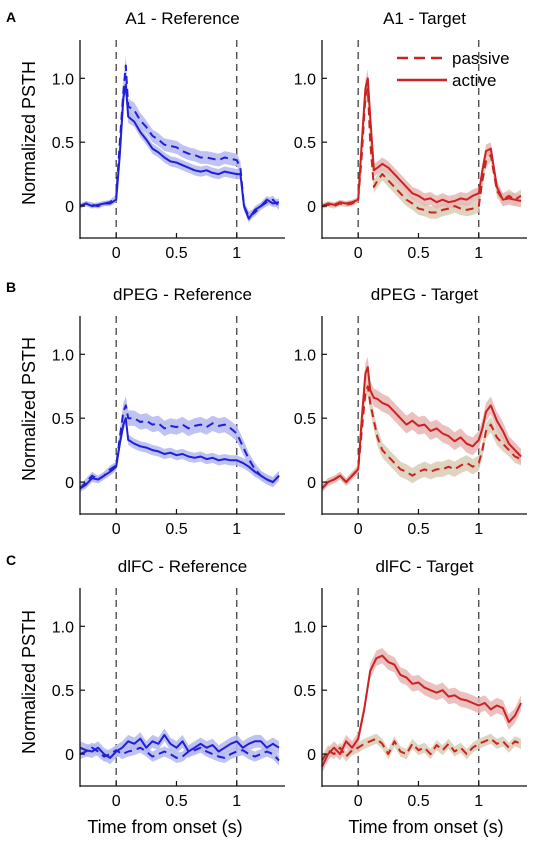 This screenshot has height=842, width=533. I want to click on legend-passive-label: passive, so click(481, 58).